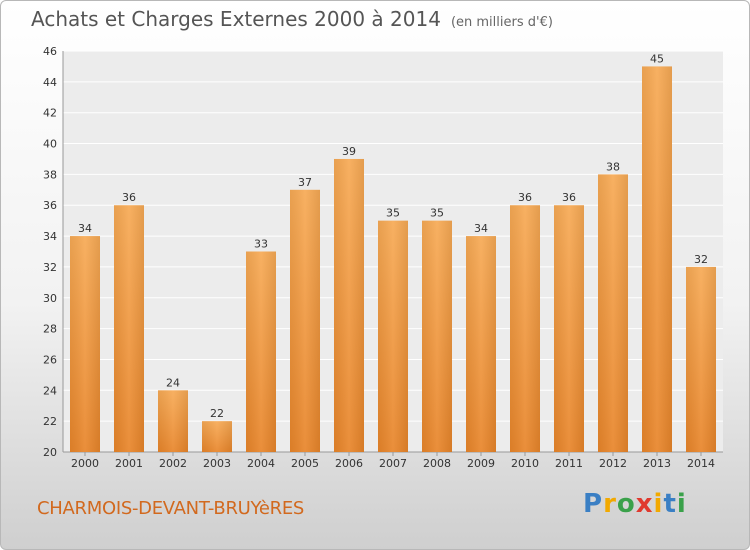  What do you see at coordinates (173, 463) in the screenshot?
I see `x-tick-label: 2002` at bounding box center [173, 463].